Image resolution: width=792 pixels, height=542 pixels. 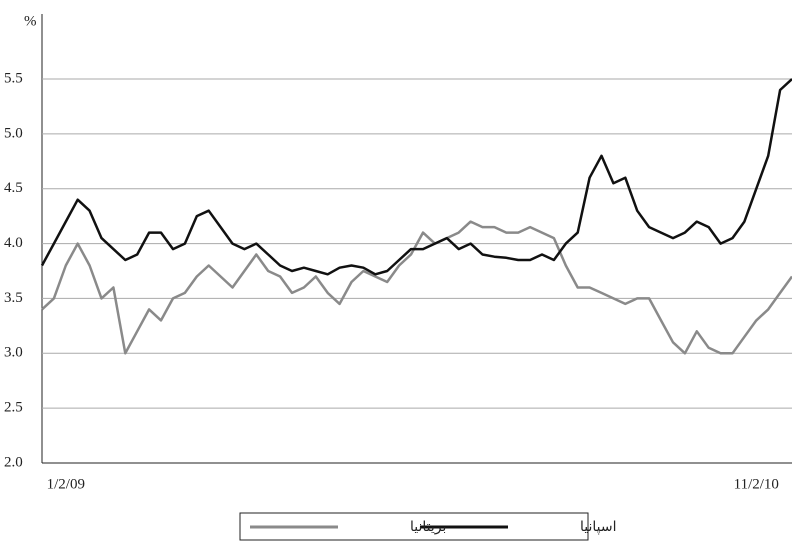 I want to click on y-tick-label: 4.0, so click(x=13, y=243).